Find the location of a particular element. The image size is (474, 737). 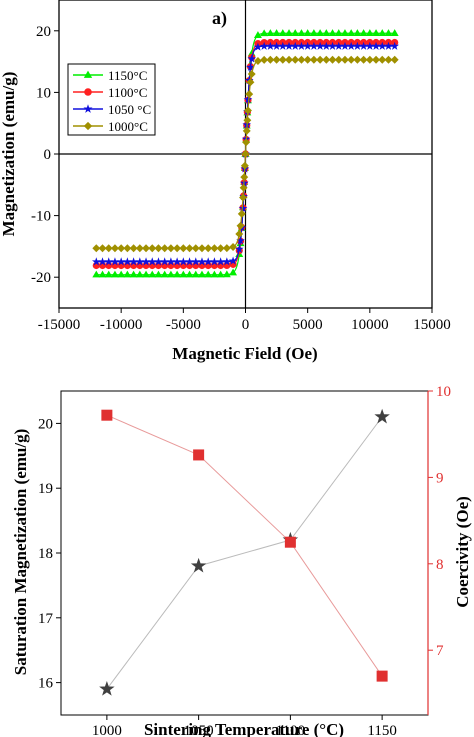

y-tick-label-b-left: 17 is located at coordinates (46, 619).